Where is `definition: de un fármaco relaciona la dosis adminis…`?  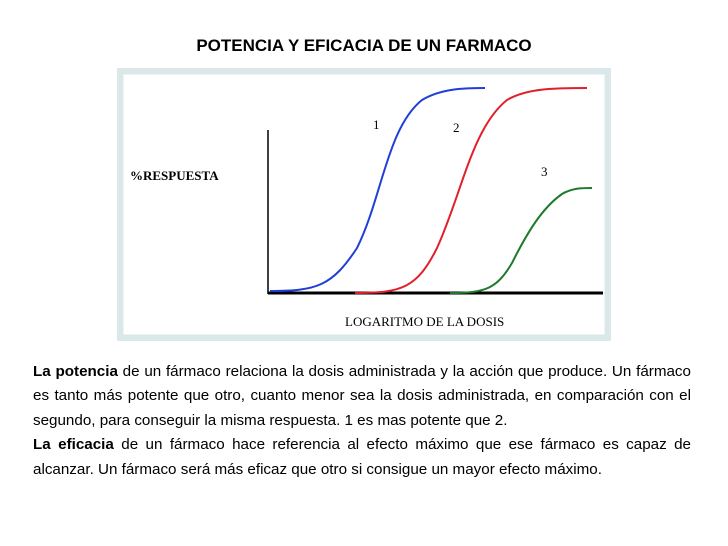
definition: de un fármaco relaciona la dosis adminis… is located at coordinates (362, 396).